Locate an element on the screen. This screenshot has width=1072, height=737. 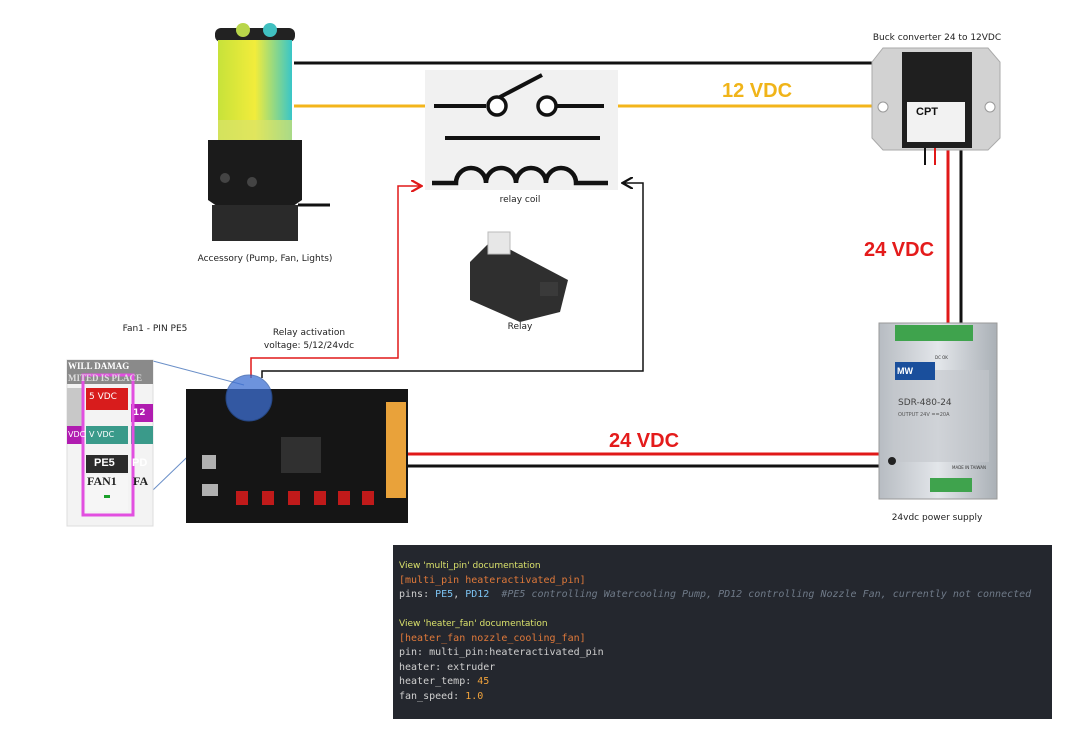
doc-link-multi-pin: View 'multi_pin' documentation is located at coordinates (470, 566).